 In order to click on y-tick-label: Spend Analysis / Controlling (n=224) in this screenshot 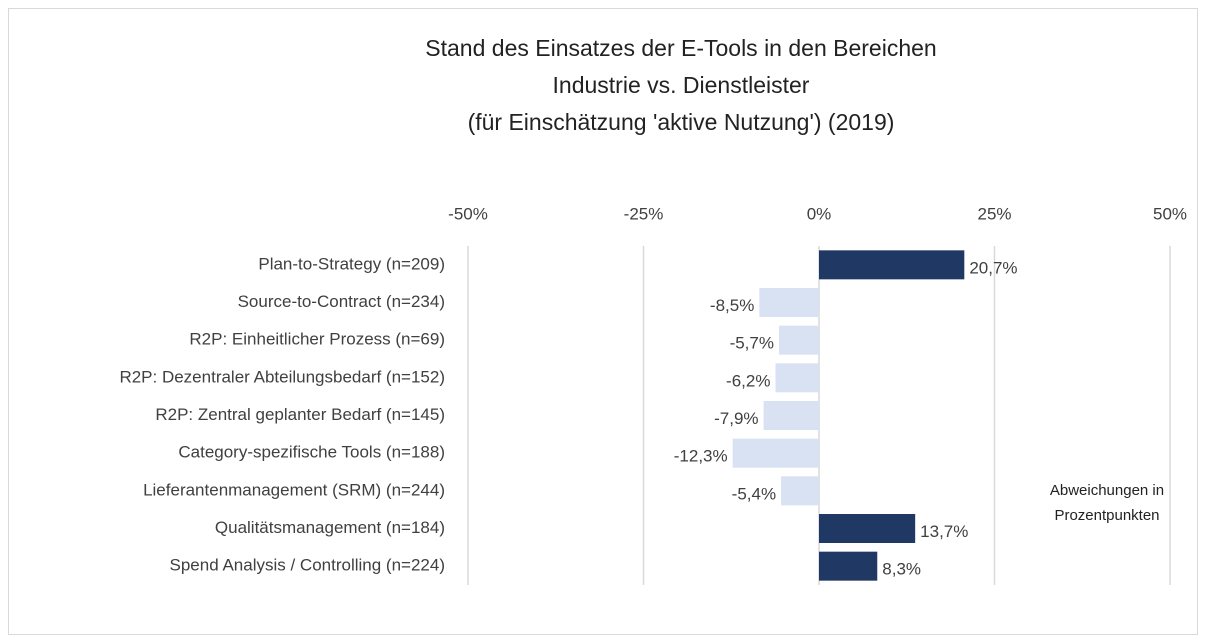, I will do `click(307, 565)`.